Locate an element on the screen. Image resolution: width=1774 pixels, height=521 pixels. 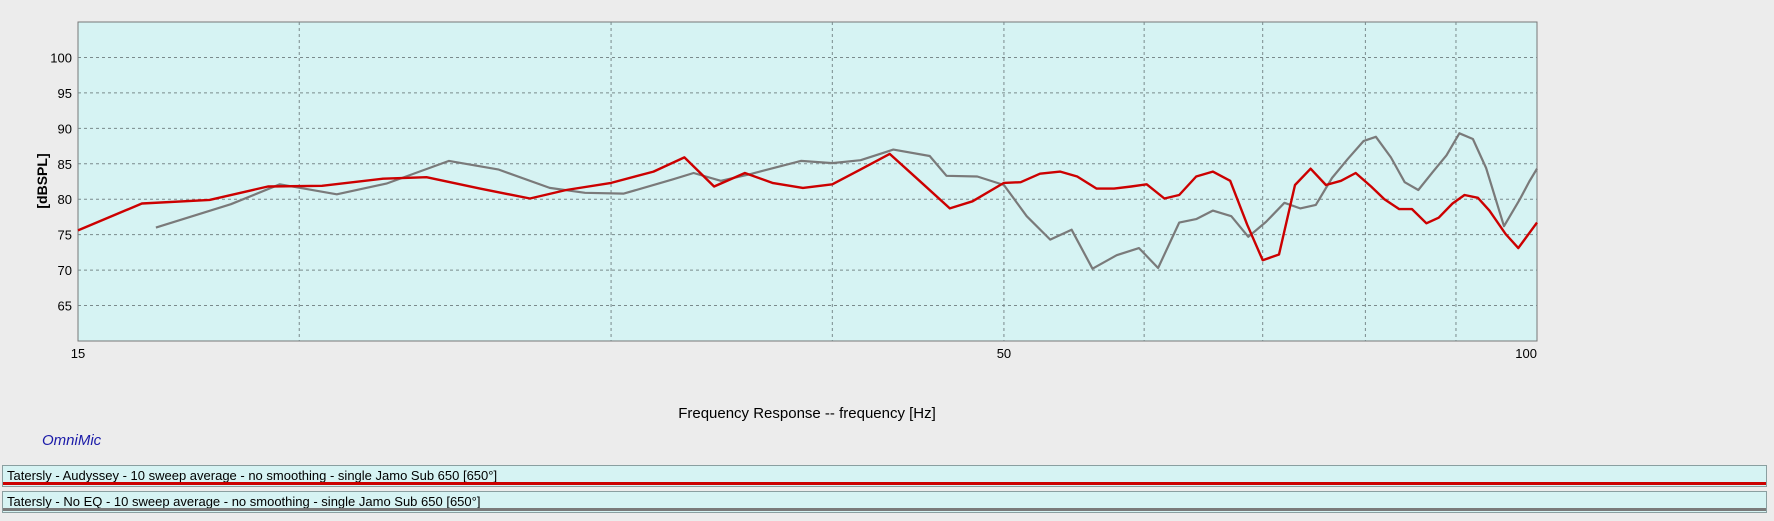
y-tick-label: 85 is located at coordinates (65, 164).